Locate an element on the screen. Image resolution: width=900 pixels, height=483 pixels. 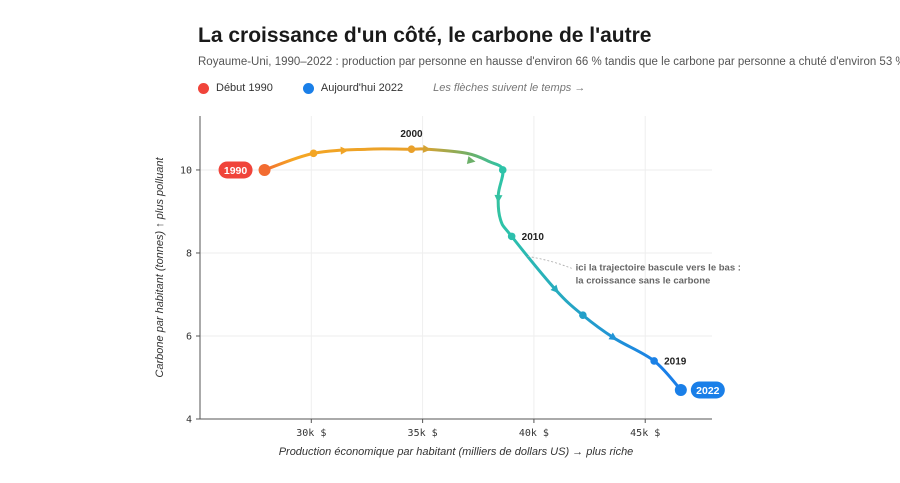
legend-item-start: Début 1990 is located at coordinates (235, 88).